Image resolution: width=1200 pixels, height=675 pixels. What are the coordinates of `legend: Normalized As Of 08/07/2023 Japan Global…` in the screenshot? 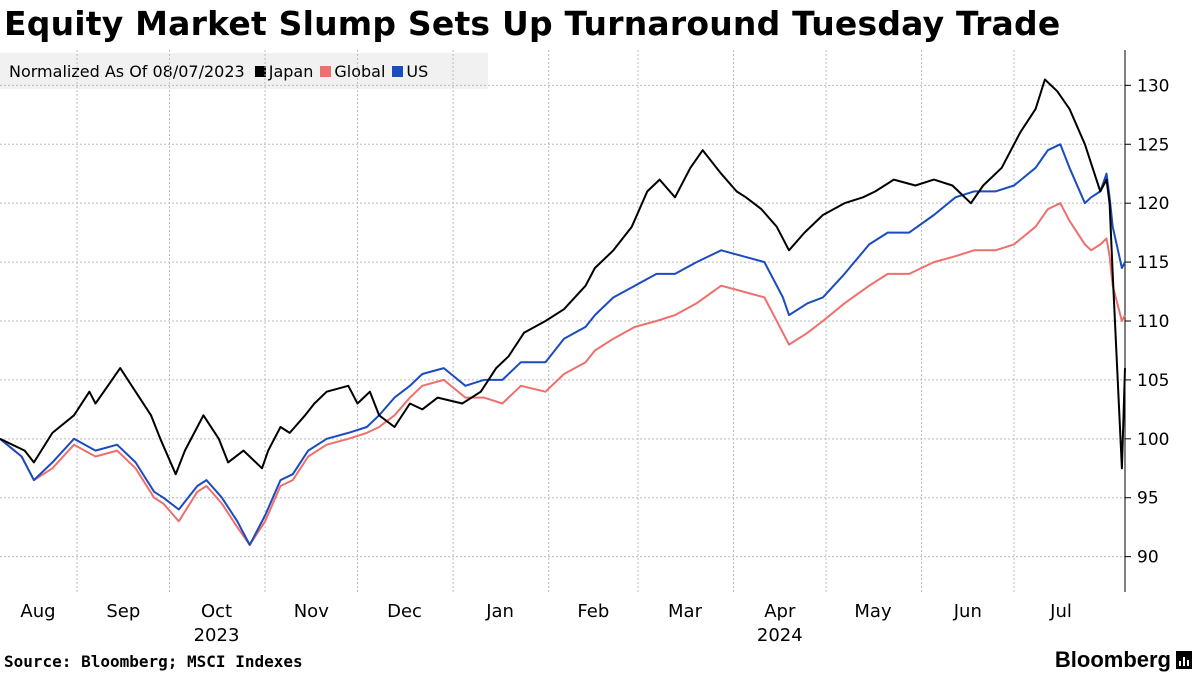 It's located at (244, 71).